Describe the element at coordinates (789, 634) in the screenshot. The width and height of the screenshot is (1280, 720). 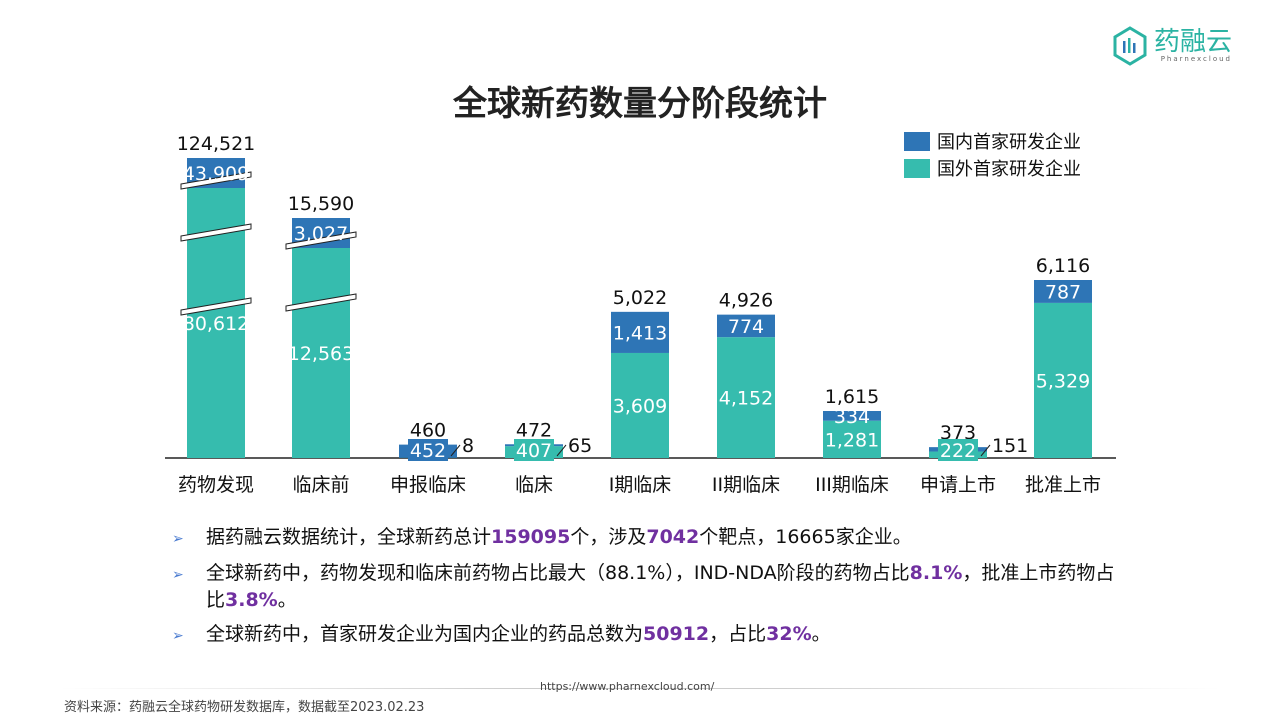
I see `highlight-value: 32%` at that location.